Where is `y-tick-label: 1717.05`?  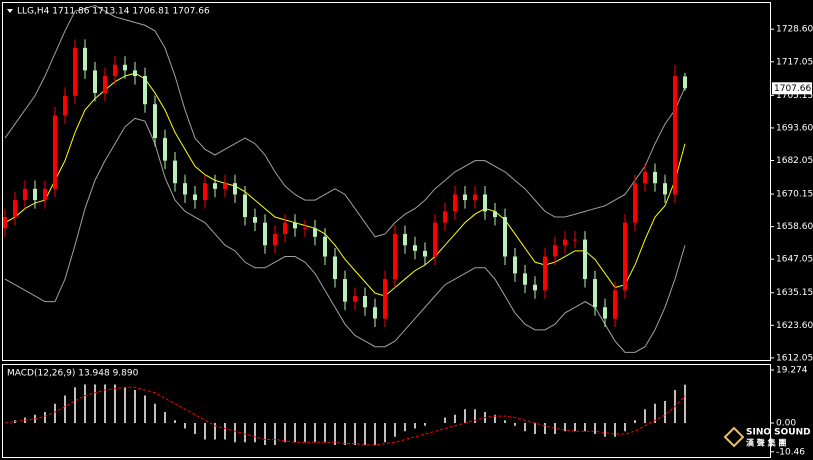 y-tick-label: 1717.05 is located at coordinates (794, 62).